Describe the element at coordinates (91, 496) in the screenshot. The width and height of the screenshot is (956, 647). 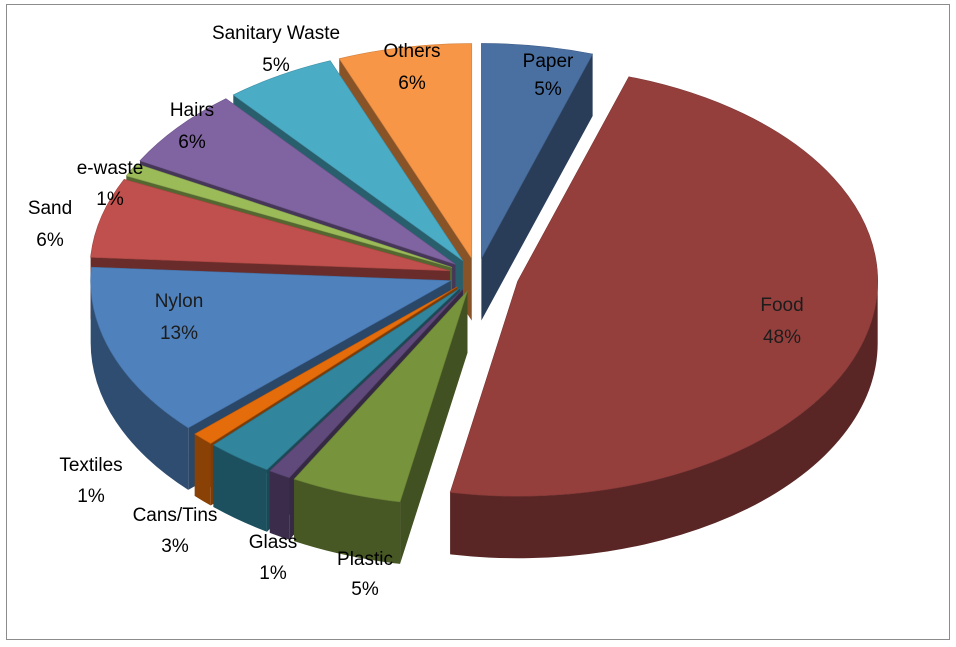
I see `label-textiles-percent: 1%` at that location.